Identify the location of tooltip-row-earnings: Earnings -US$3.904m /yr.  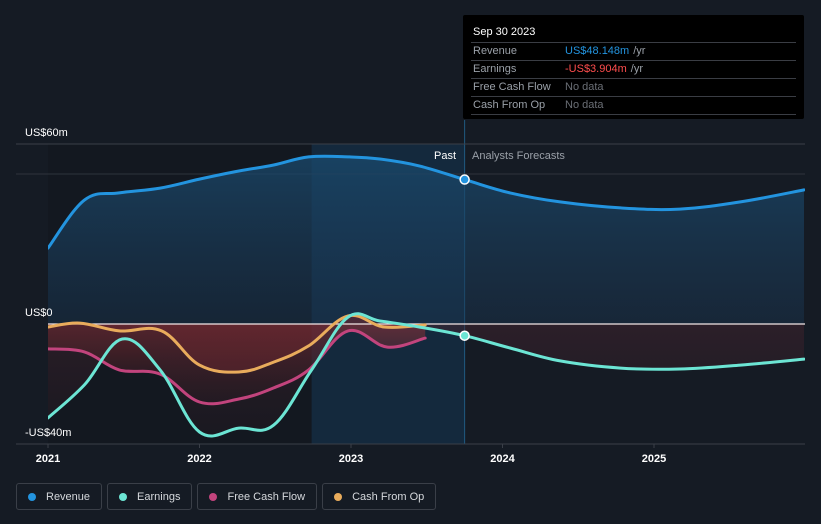
(633, 70).